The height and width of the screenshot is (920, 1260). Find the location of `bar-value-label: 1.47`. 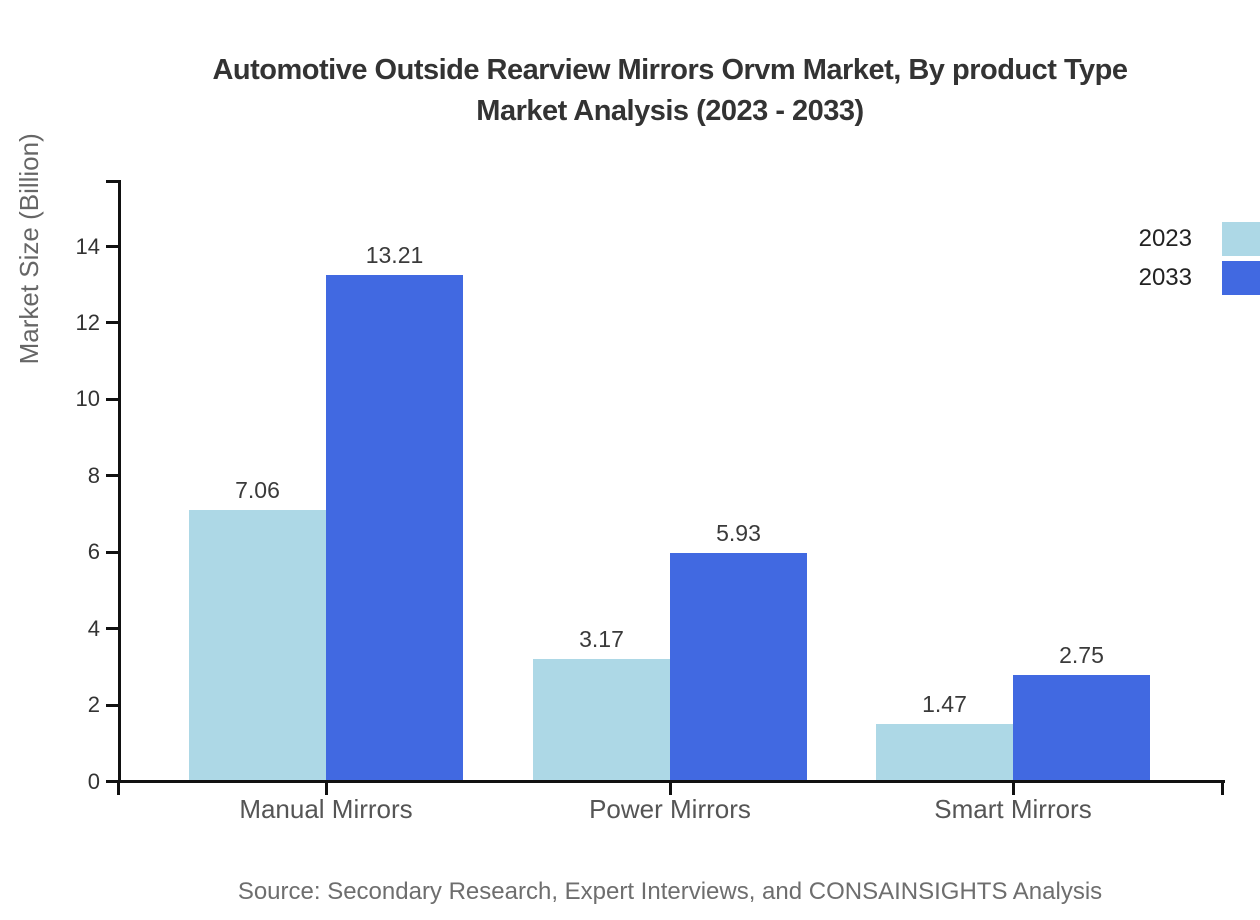

bar-value-label: 1.47 is located at coordinates (944, 703).